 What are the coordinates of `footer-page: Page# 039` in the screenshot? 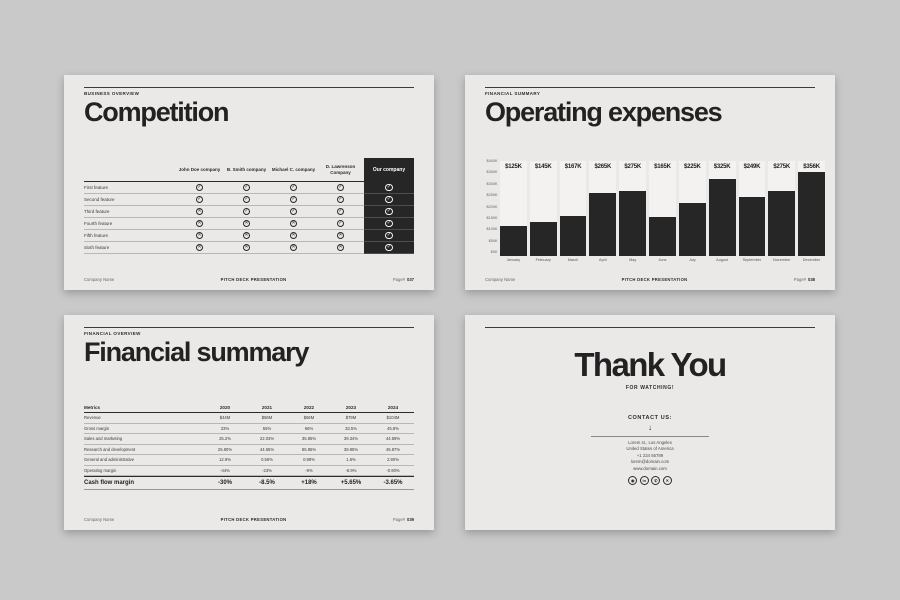 It's located at (403, 519).